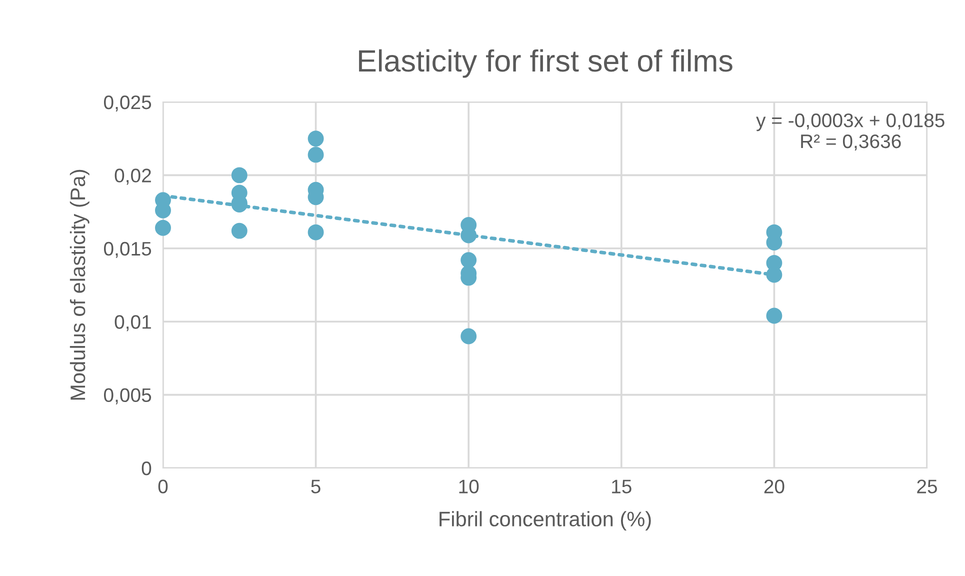  Describe the element at coordinates (147, 468) in the screenshot. I see `y-tick-label: 0` at that location.